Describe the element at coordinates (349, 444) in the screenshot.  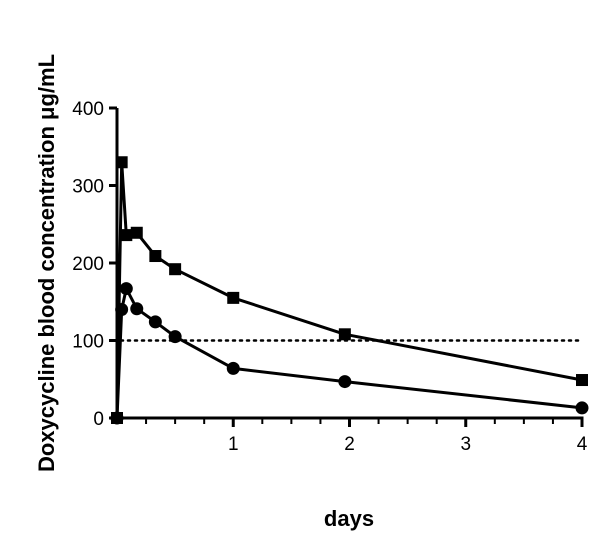
I see `x-tick-label: 2` at that location.